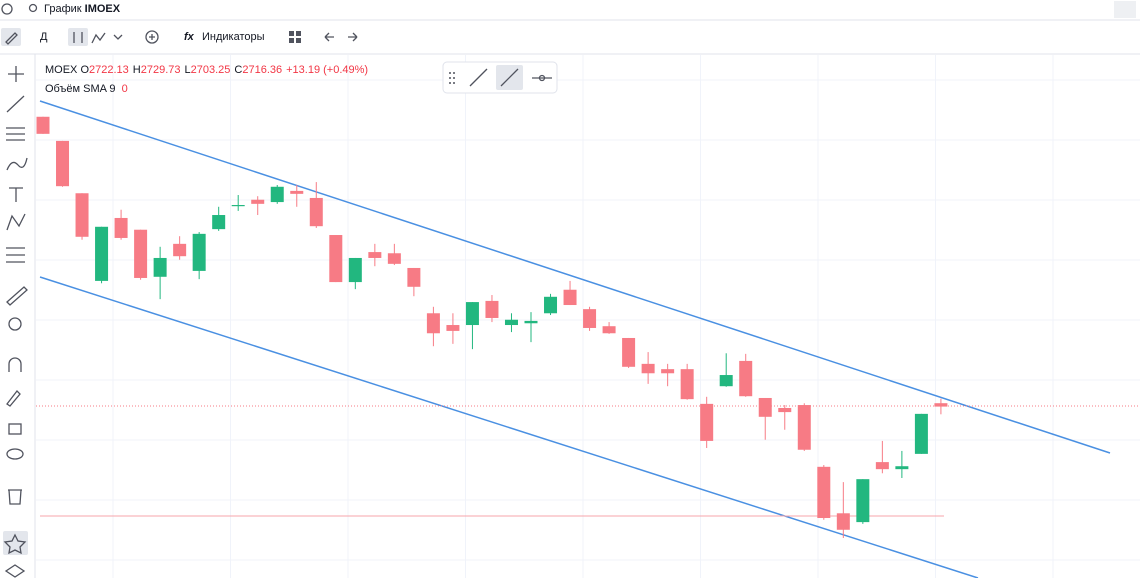  Describe the element at coordinates (15, 104) in the screenshot. I see `trendline-tool` at that location.